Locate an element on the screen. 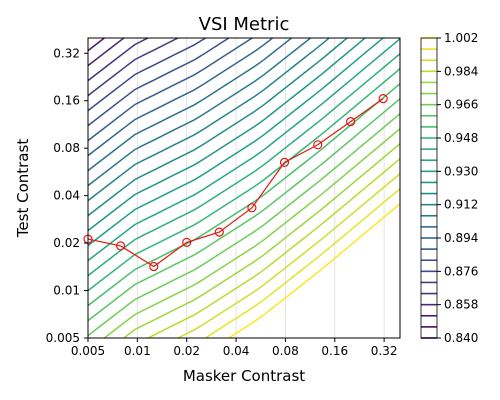 This screenshot has width=500, height=400. x-axis-ticks: 0.005 0.01 0.02 0.04 0.08 0.16 0.32 is located at coordinates (234, 348).